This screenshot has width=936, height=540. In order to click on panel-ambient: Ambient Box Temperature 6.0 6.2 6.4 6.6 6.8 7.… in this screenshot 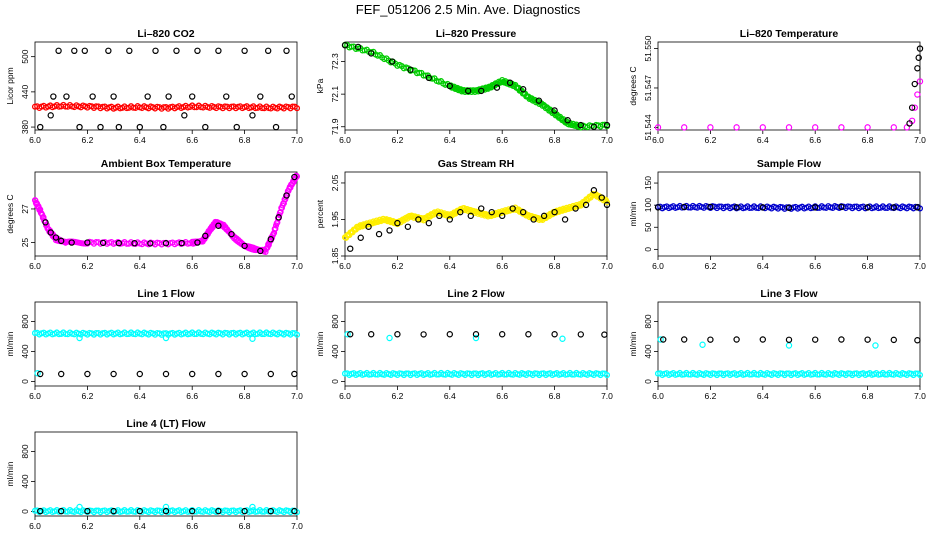, I will do `click(154, 214)`.